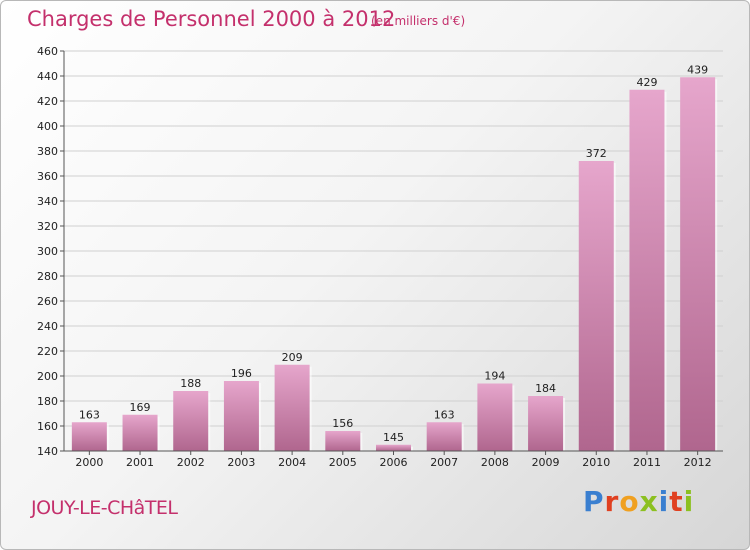 Image resolution: width=750 pixels, height=550 pixels. Describe the element at coordinates (47, 151) in the screenshot. I see `y-tick-label: 380` at that location.